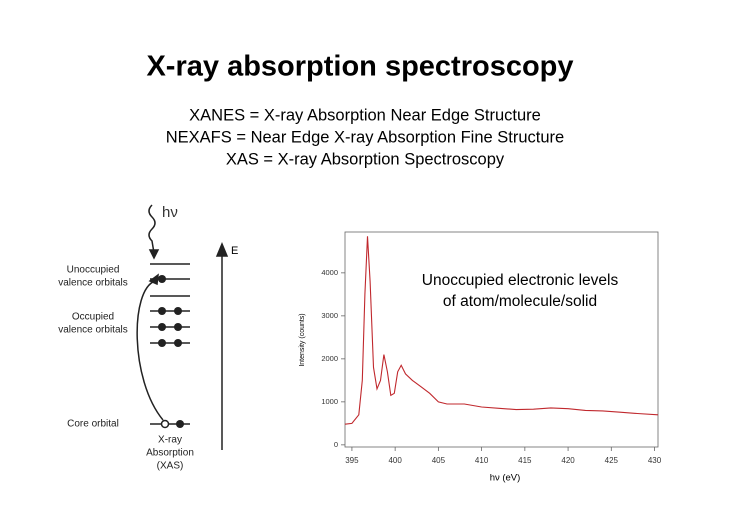  Describe the element at coordinates (365, 159) in the screenshot. I see `definition: XAS = X-ray Absorption Spectroscopy` at that location.